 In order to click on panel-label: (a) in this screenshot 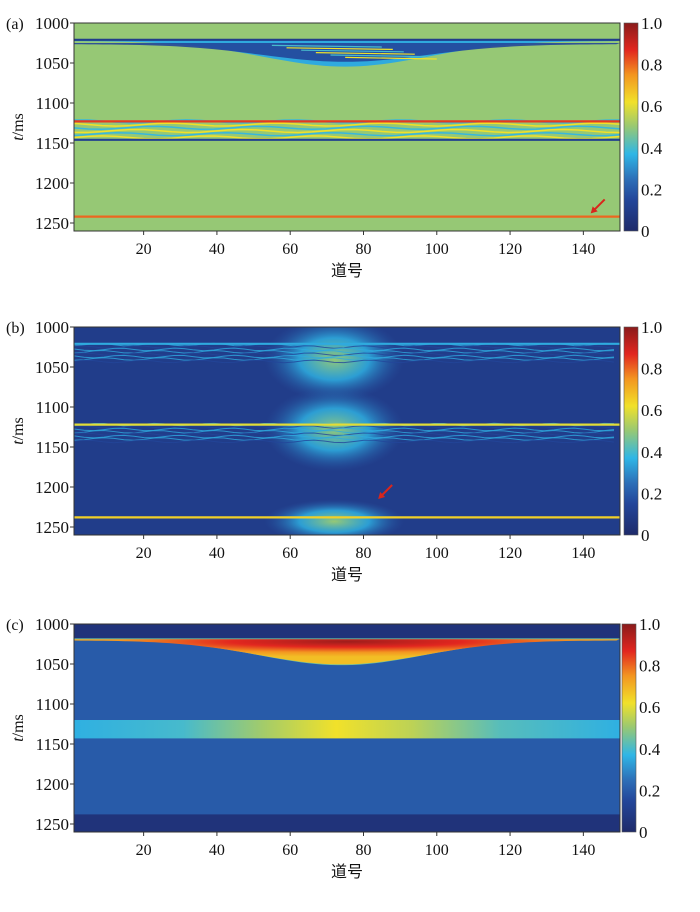, I will do `click(15, 24)`.